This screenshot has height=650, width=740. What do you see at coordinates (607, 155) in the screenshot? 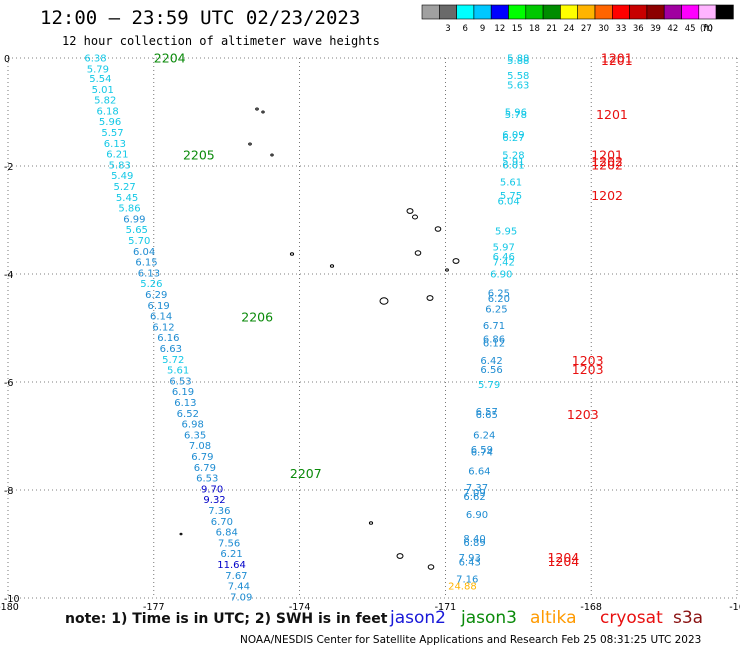
I see `pass-time-label: 1201` at bounding box center [607, 155].